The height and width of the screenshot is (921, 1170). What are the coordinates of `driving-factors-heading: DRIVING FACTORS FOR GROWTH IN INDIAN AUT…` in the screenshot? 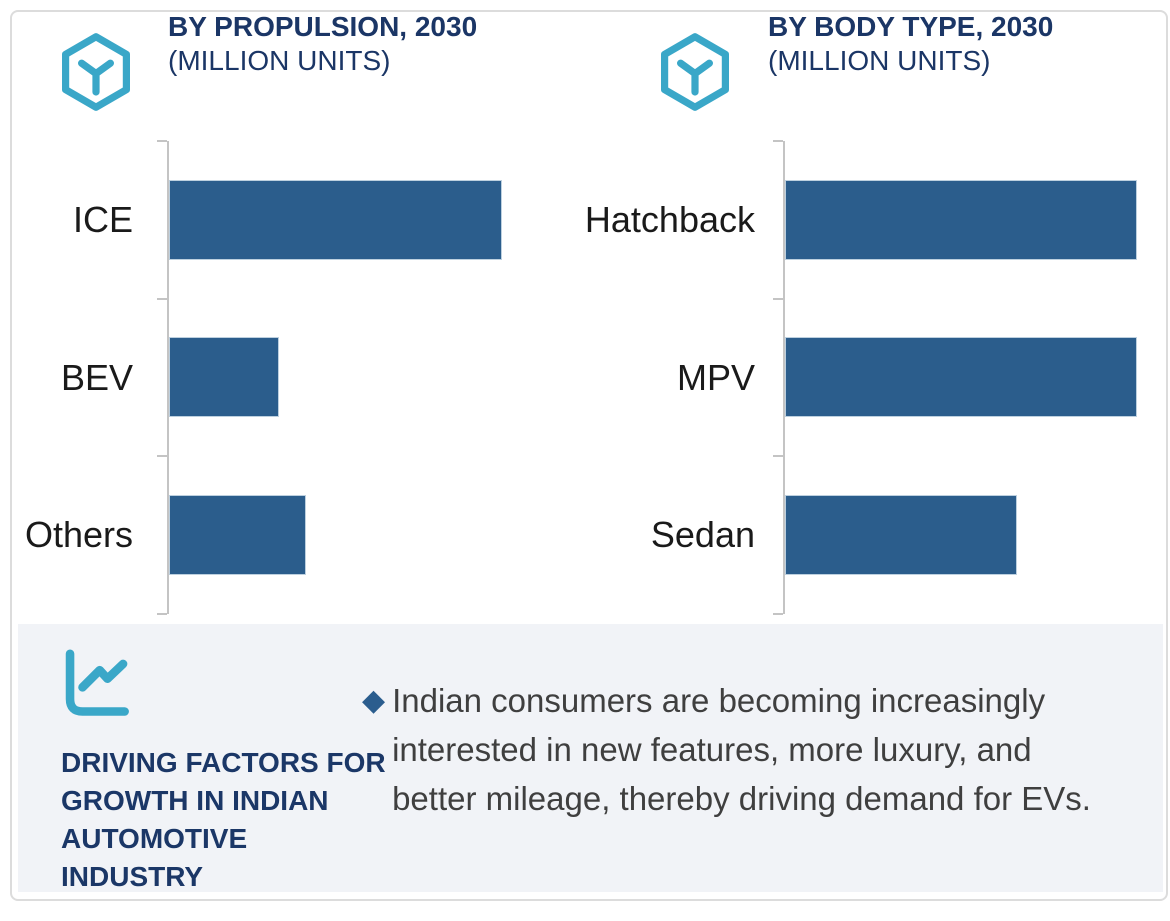 It's located at (223, 820).